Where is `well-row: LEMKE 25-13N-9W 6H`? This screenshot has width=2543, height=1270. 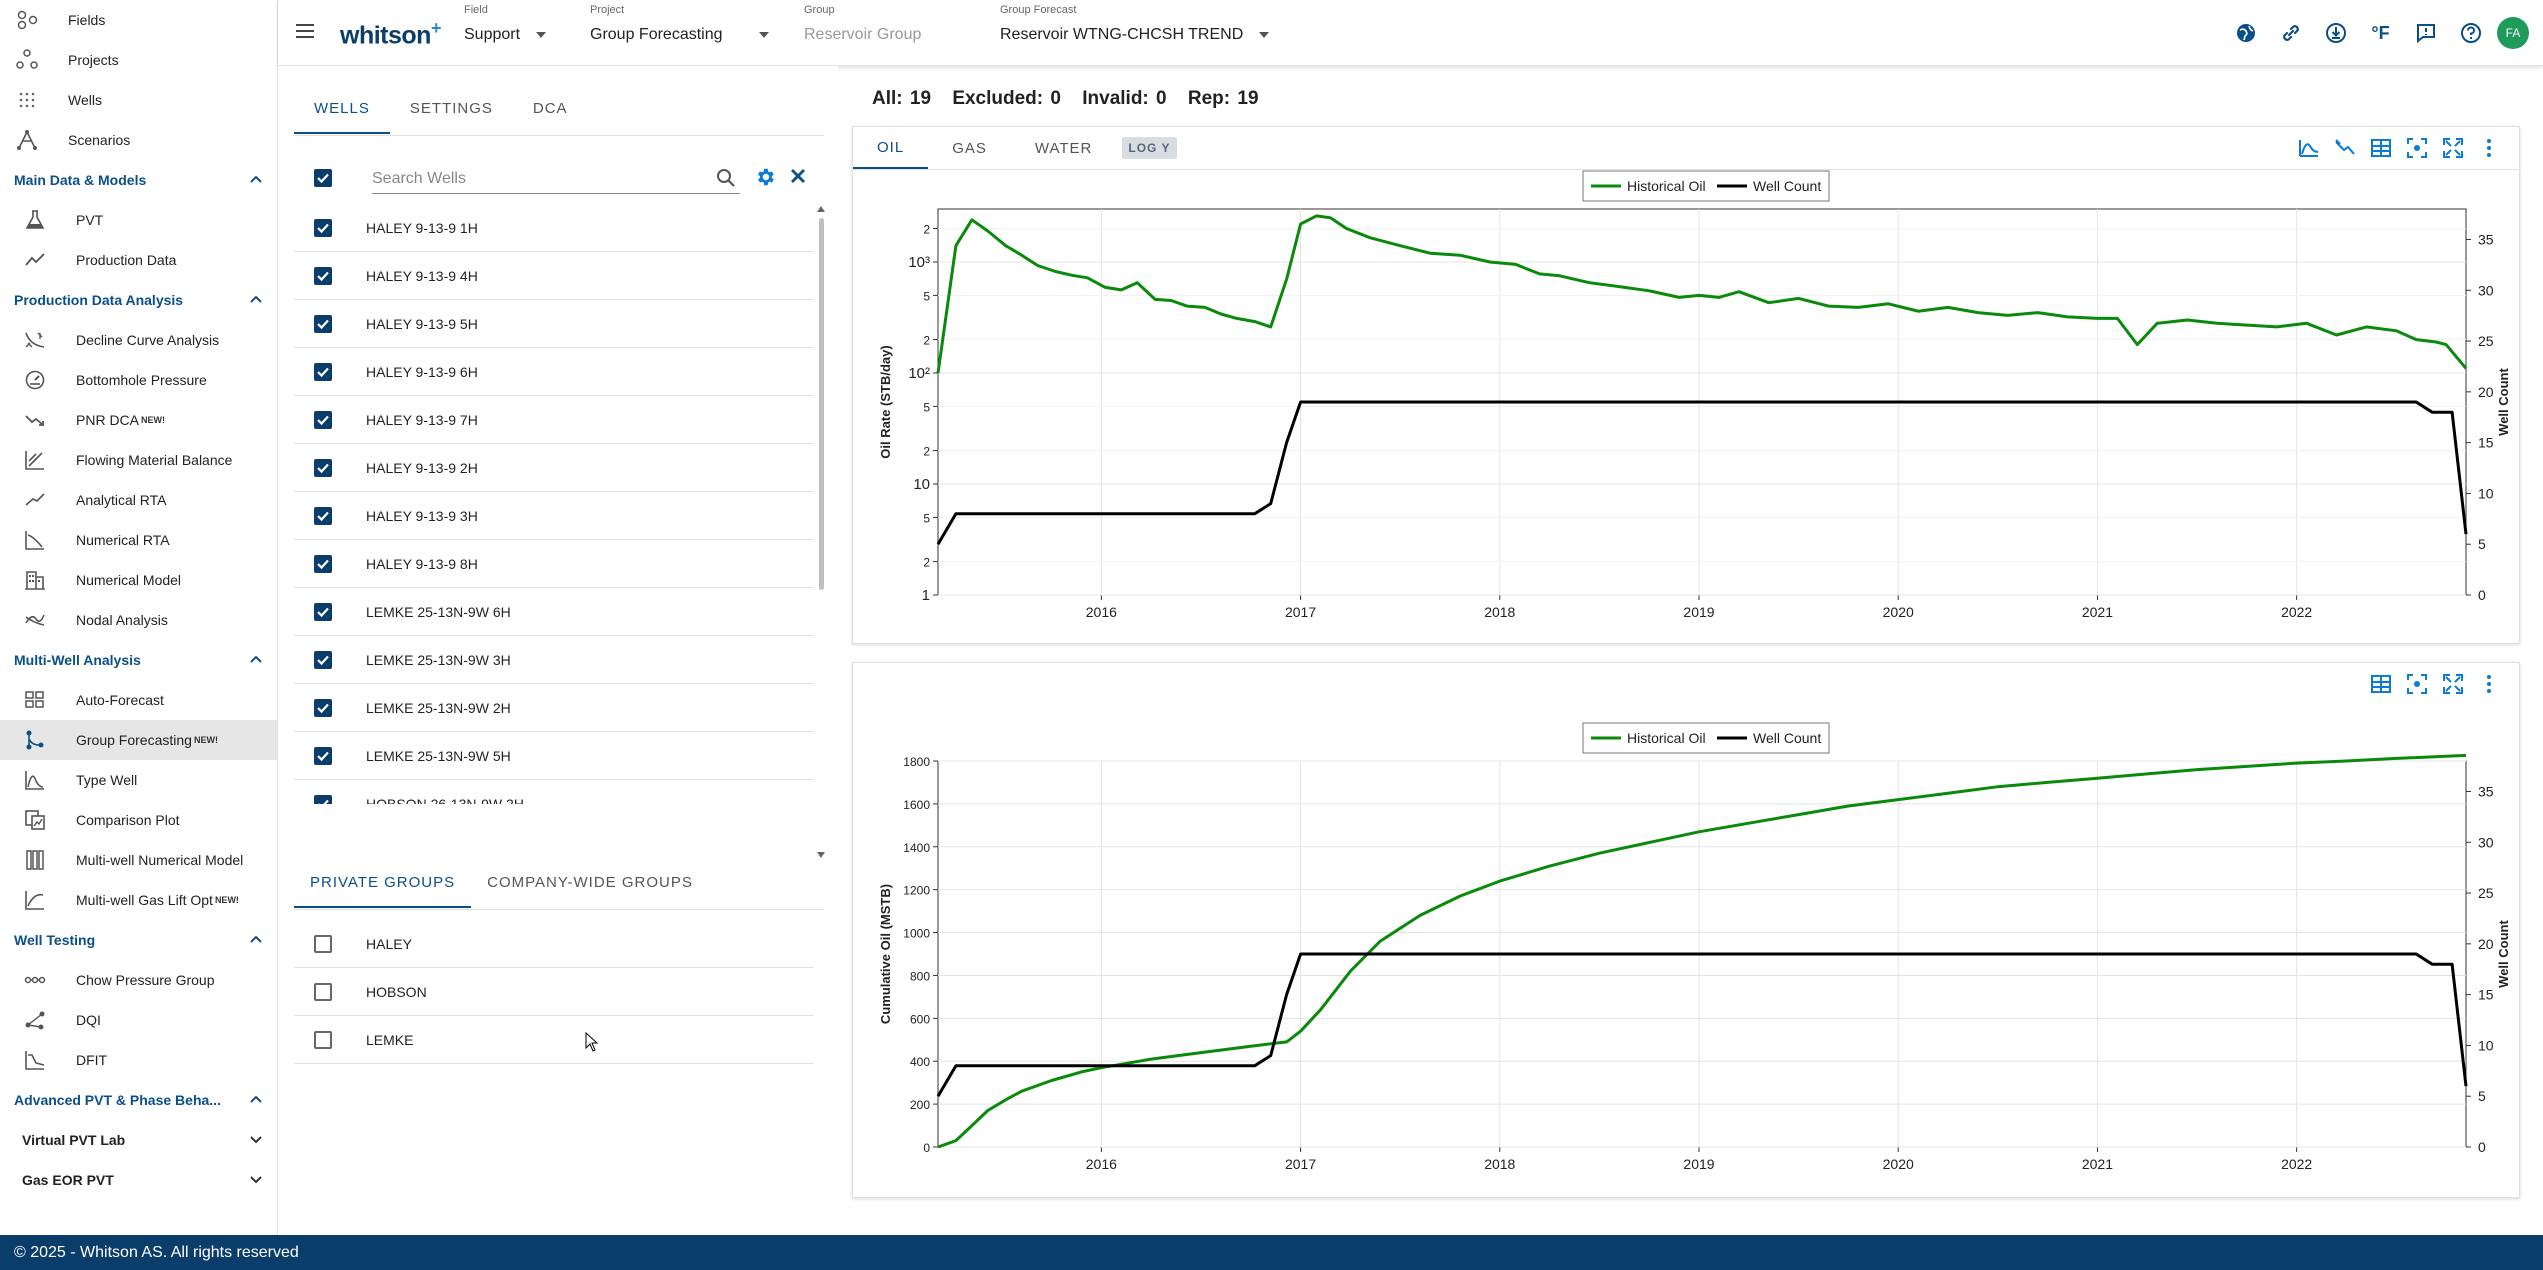
well-row: LEMKE 25-13N-9W 6H is located at coordinates (554, 612).